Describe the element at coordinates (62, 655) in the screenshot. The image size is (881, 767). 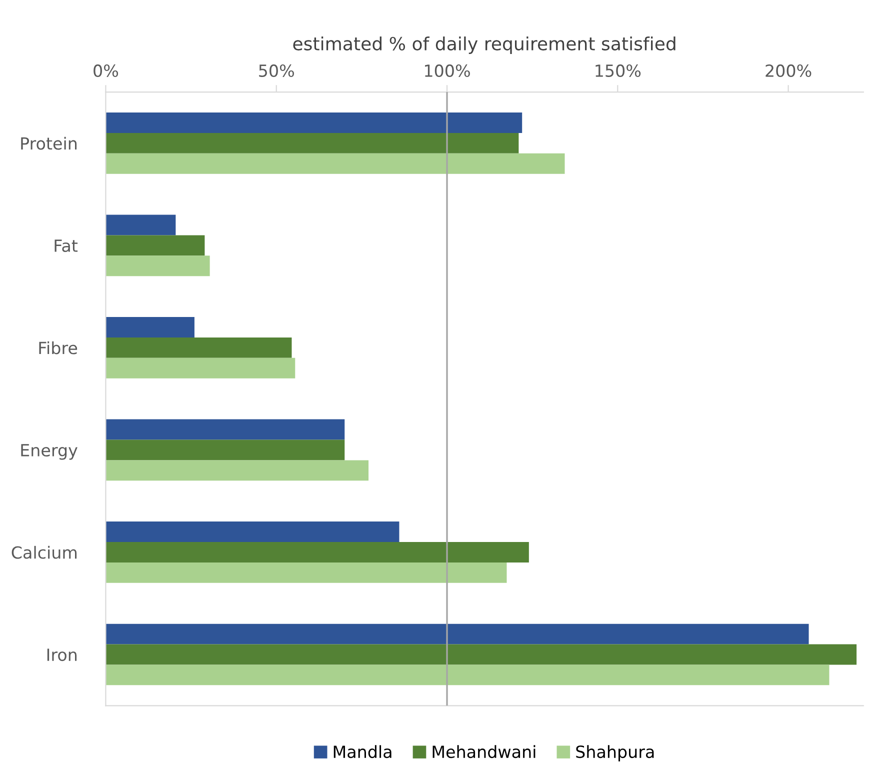
I see `y-tick-label: Iron` at that location.